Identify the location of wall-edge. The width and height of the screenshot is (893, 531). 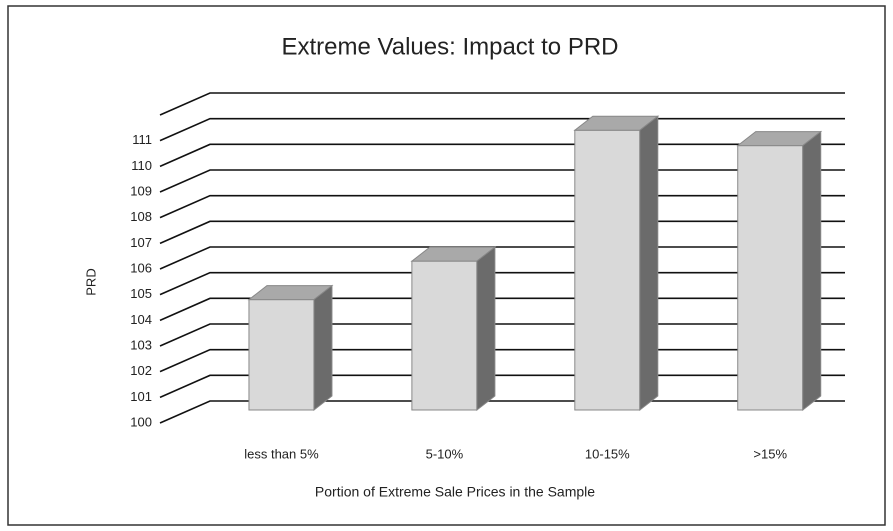
(502, 104).